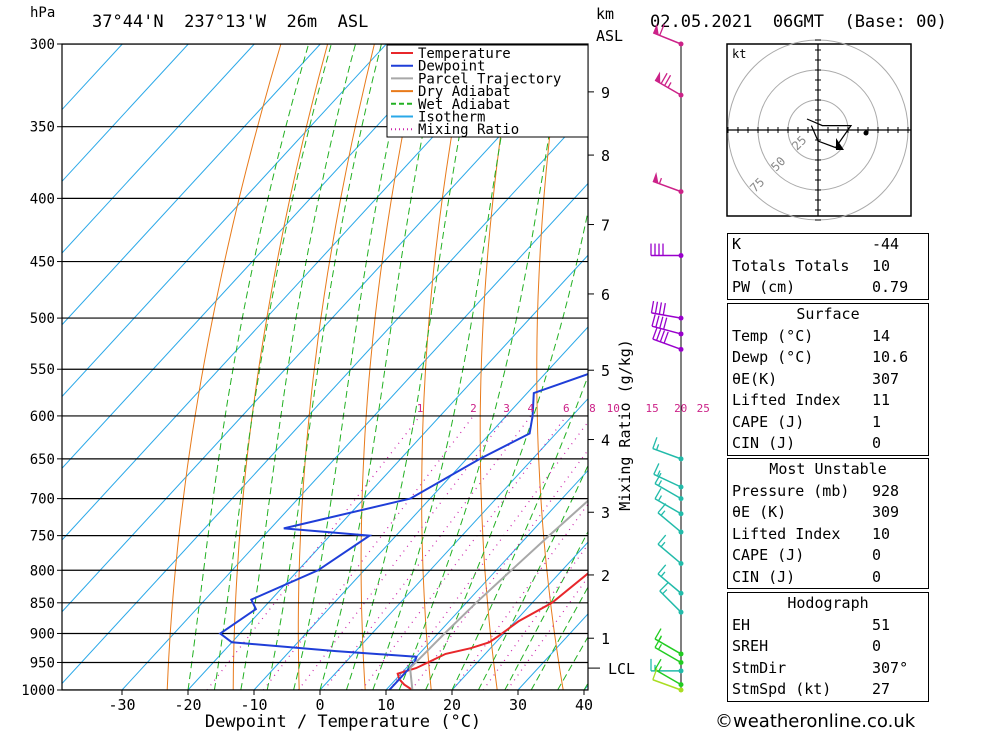 Image resolution: width=1000 pixels, height=733 pixels. Describe the element at coordinates (613, 408) in the screenshot. I see `mixing-ratio-label: 10` at that location.